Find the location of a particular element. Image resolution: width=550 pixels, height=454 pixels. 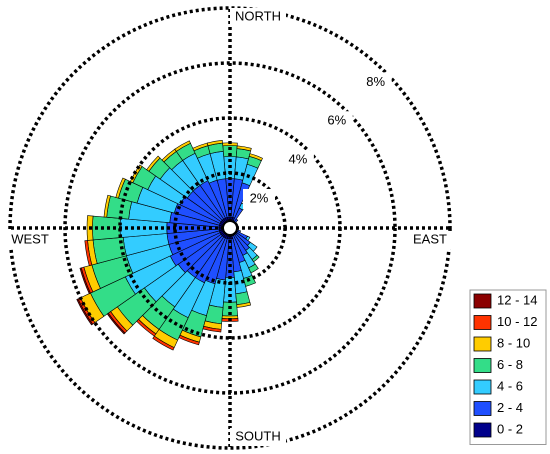

ring-label: 8% is located at coordinates (375, 81).